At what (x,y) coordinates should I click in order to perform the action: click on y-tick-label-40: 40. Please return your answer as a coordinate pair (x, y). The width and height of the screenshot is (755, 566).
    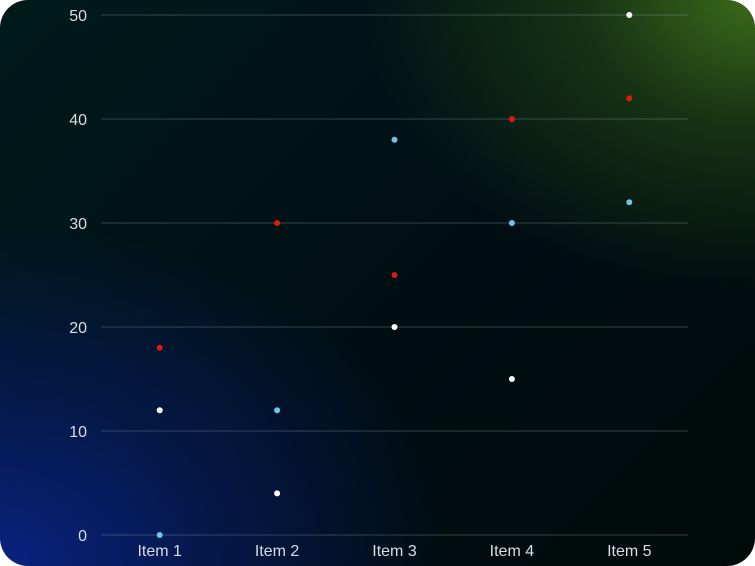
    Looking at the image, I should click on (78, 120).